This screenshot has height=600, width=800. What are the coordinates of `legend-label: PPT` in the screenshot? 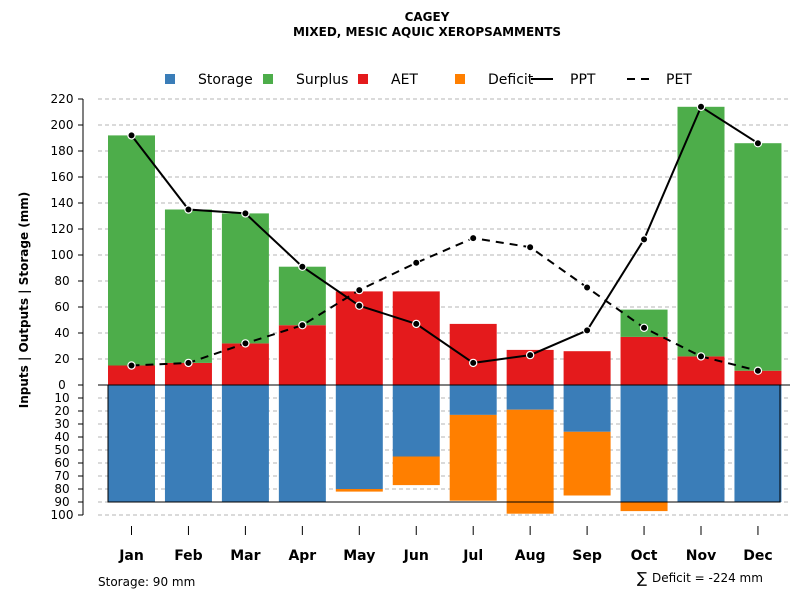 It's located at (583, 80).